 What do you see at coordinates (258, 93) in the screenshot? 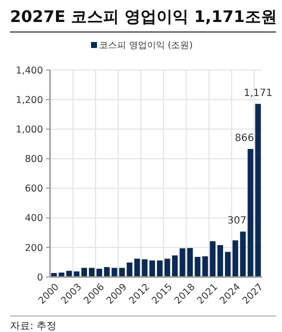
I see `data-label: 1,171` at bounding box center [258, 93].